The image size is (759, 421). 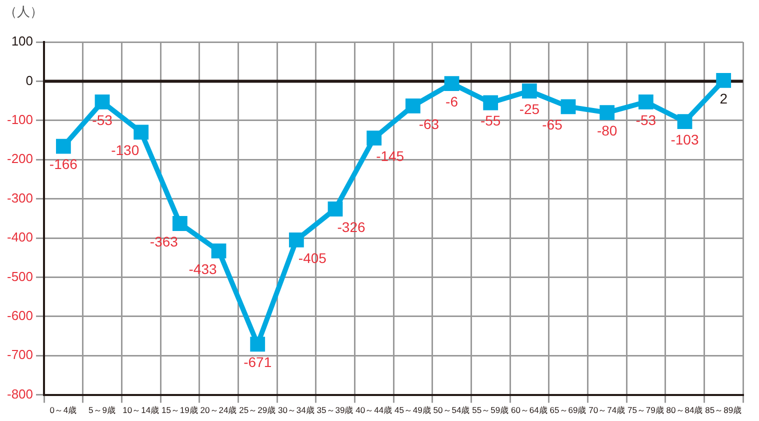 I want to click on data-label: -130, so click(x=125, y=150).